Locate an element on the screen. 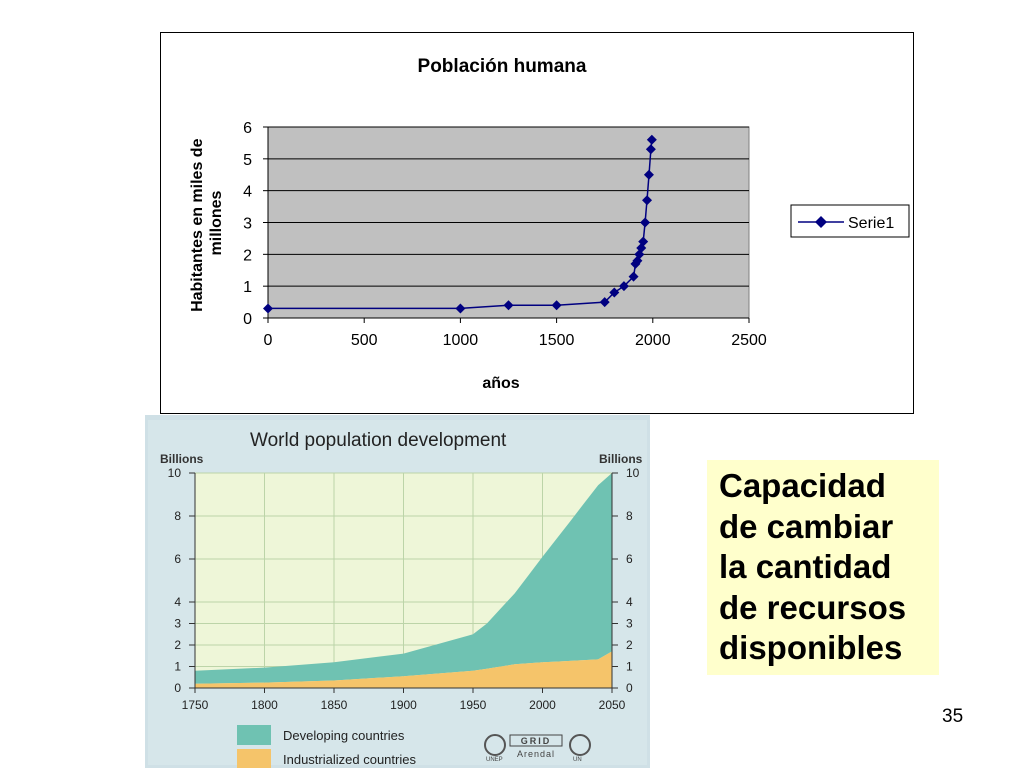 The image size is (1024, 768). chart2-x-tick-label: 1900 is located at coordinates (403, 705).